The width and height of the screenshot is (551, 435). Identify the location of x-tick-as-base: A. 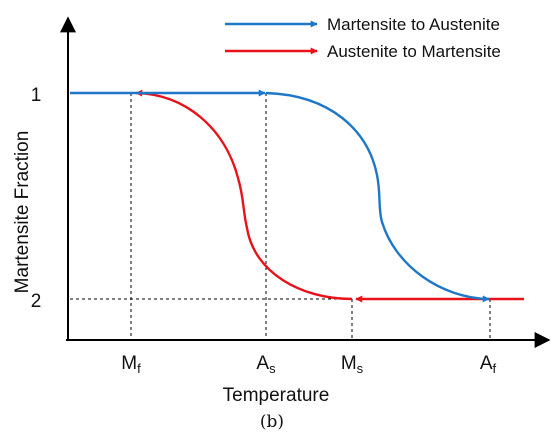
(262, 363).